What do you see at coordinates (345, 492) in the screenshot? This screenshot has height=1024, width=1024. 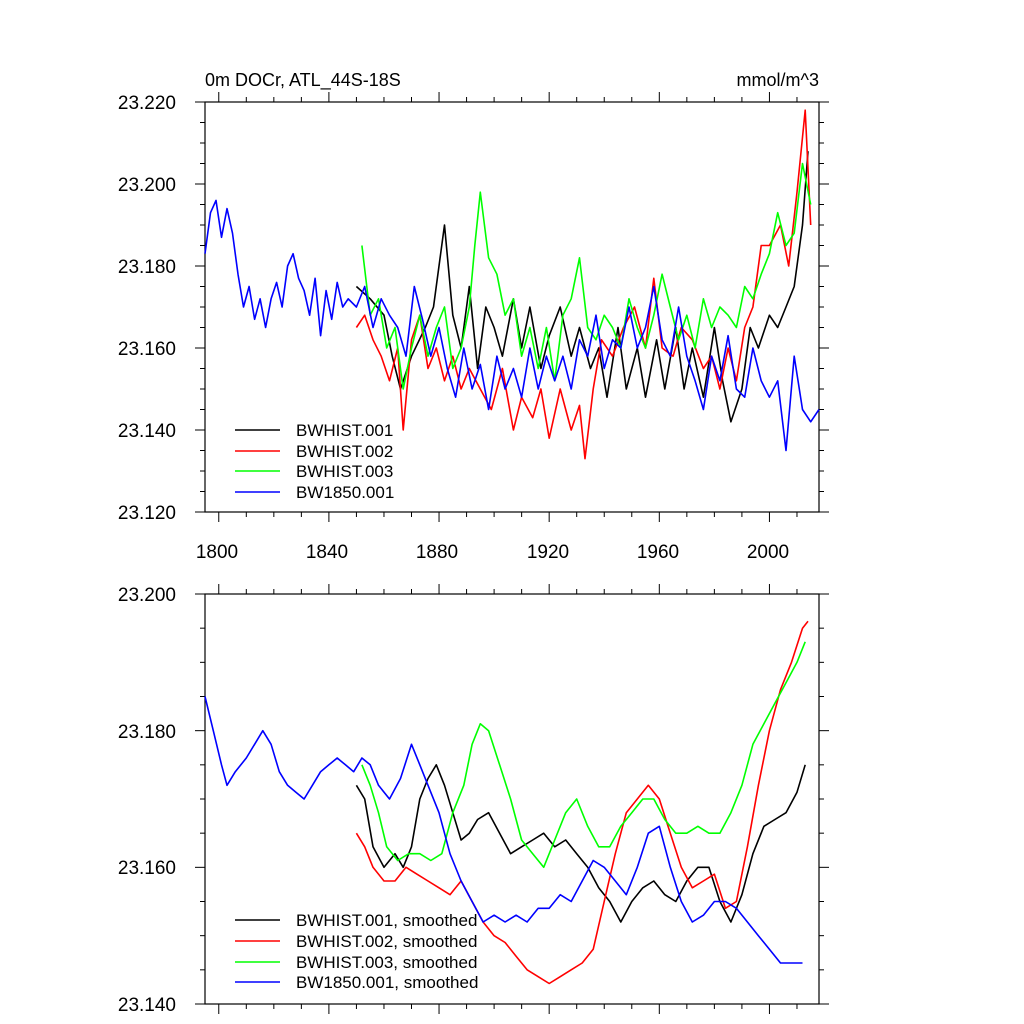 I see `top-legend-label: BW1850.001` at bounding box center [345, 492].